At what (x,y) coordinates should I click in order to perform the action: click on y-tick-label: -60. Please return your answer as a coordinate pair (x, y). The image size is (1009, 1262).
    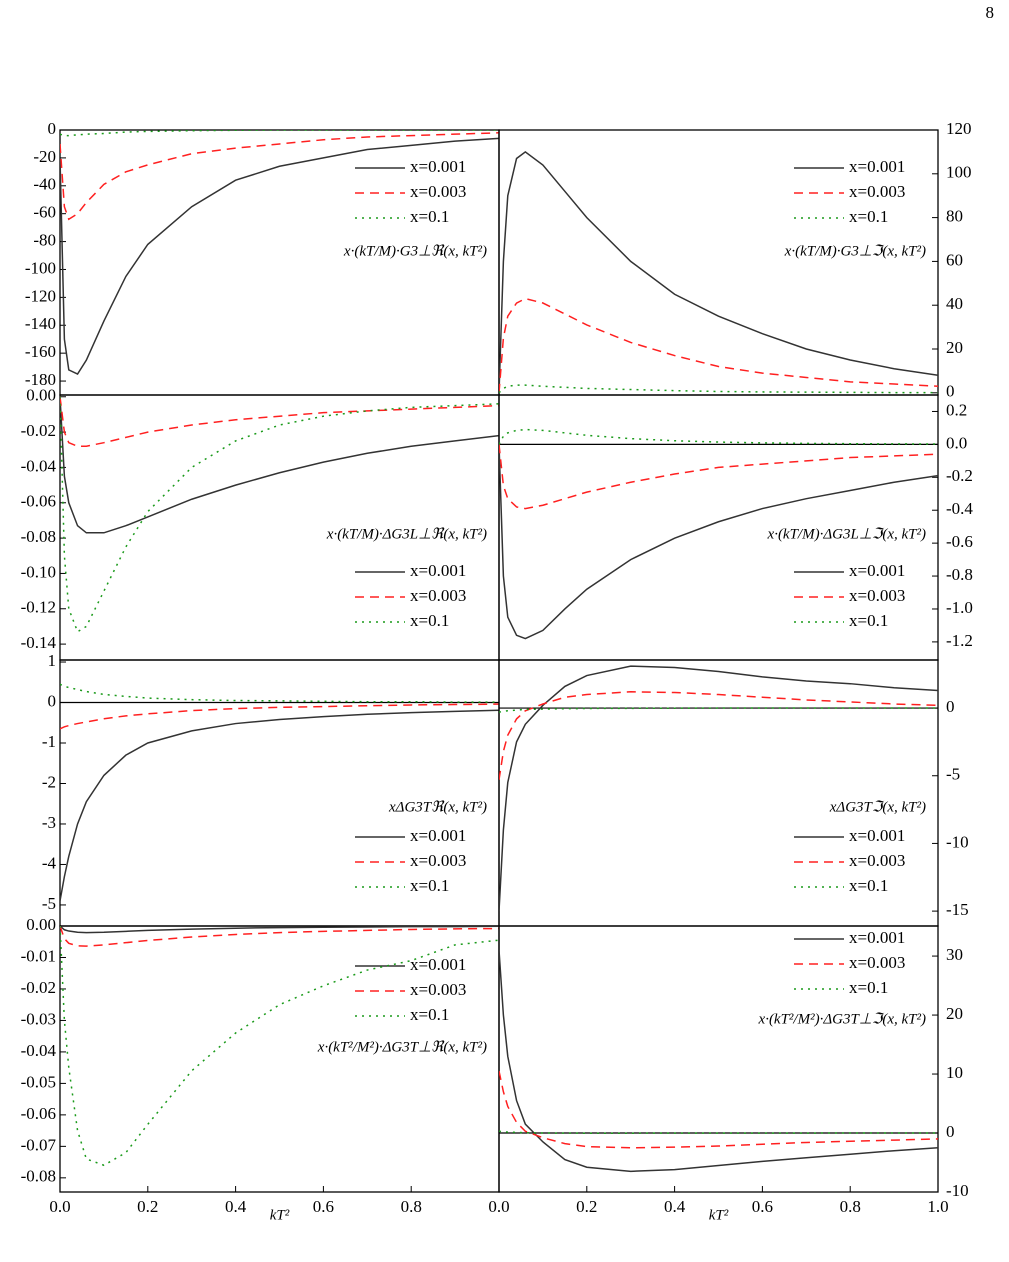
    Looking at the image, I should click on (44, 212).